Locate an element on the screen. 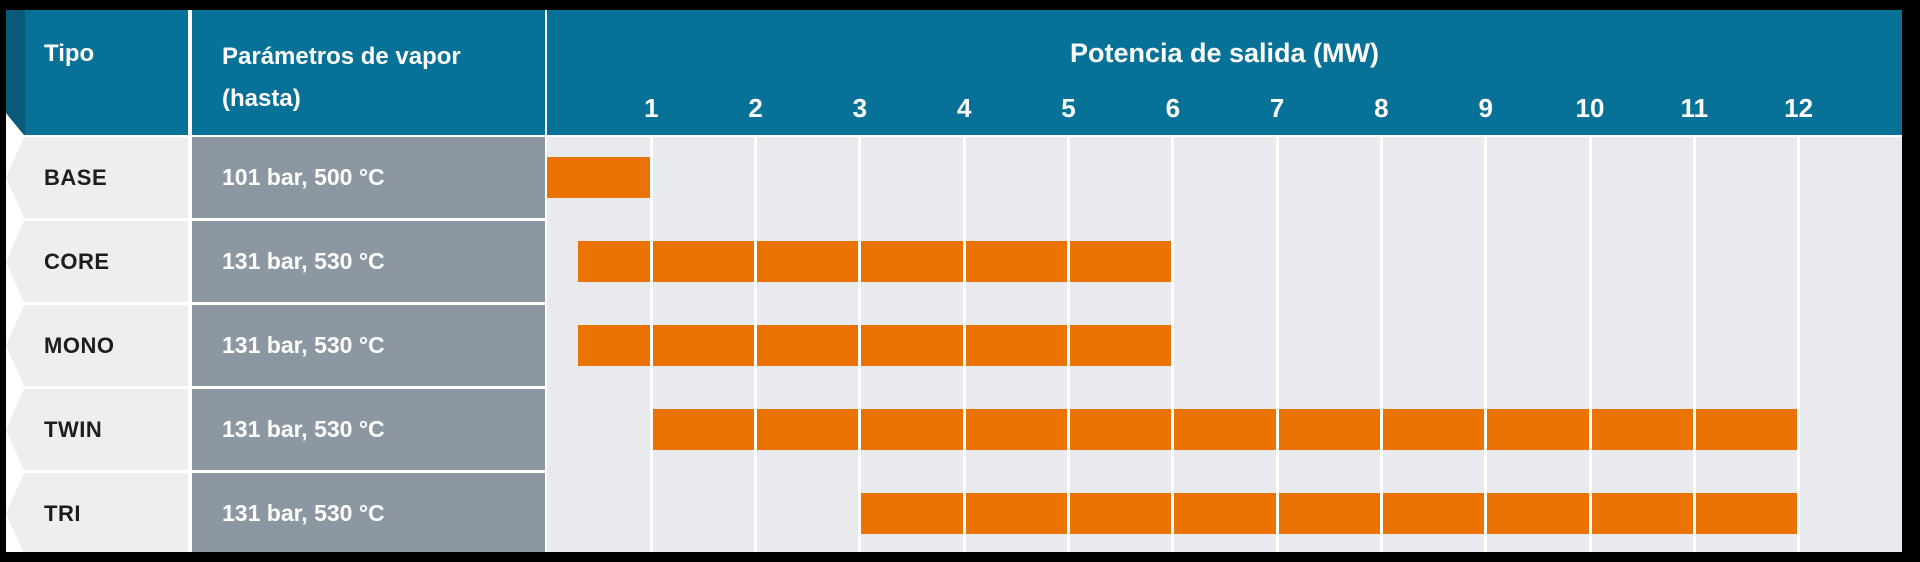 The image size is (1920, 562). header-cell-tipo: Tipo is located at coordinates (97, 72).